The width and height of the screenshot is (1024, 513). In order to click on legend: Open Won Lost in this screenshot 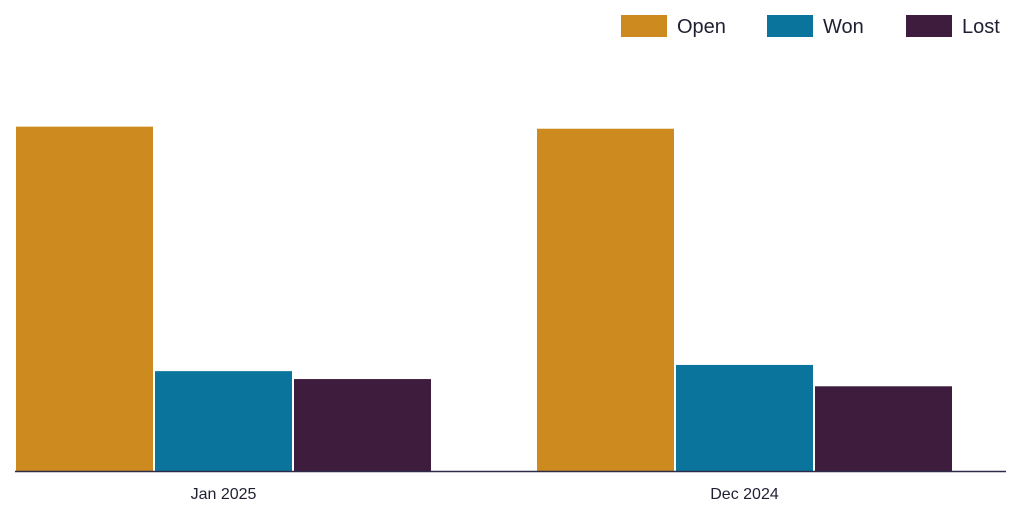, I will do `click(810, 26)`.